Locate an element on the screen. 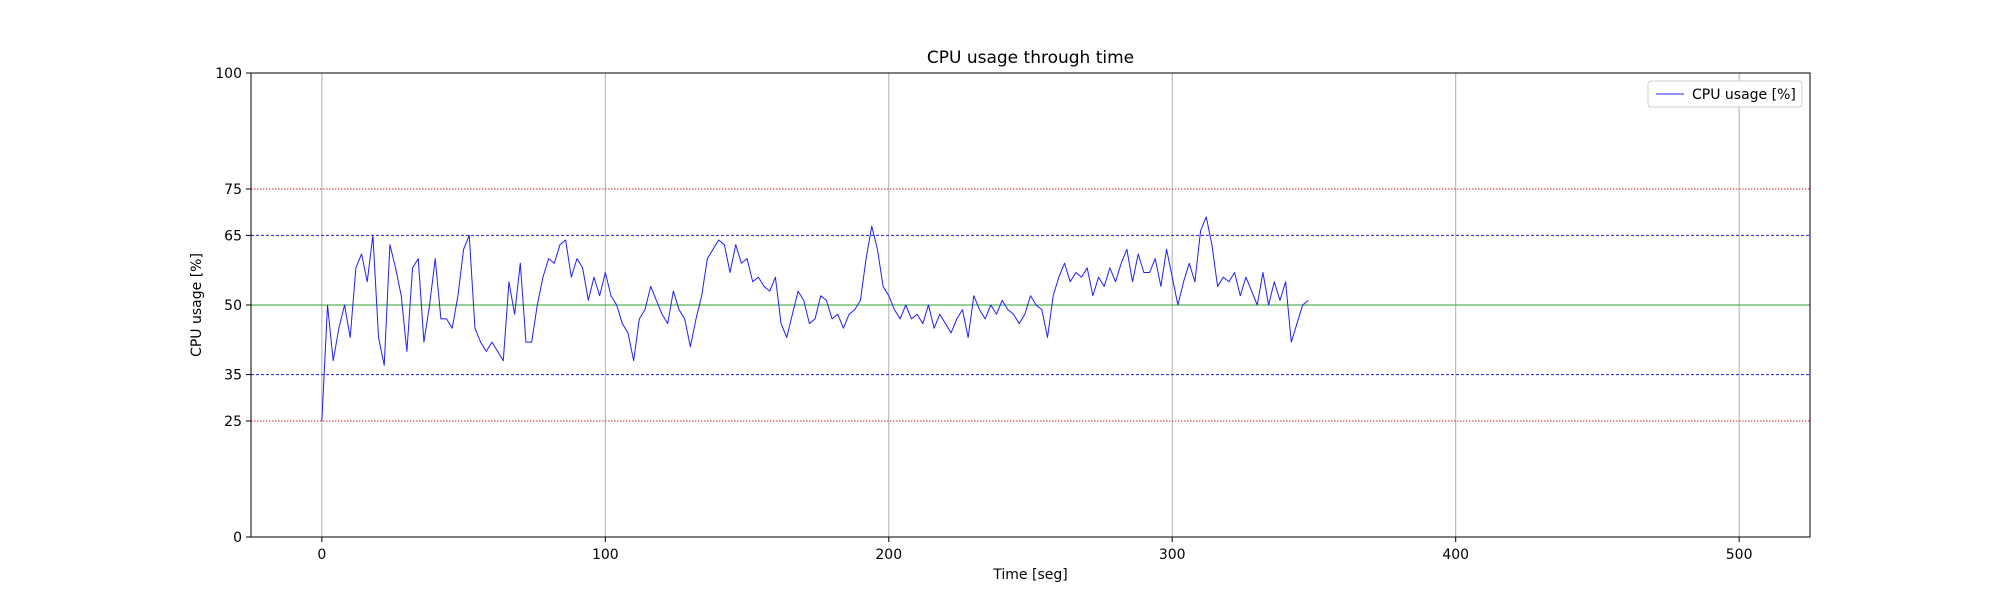  y-tick-label: 50 is located at coordinates (233, 306).